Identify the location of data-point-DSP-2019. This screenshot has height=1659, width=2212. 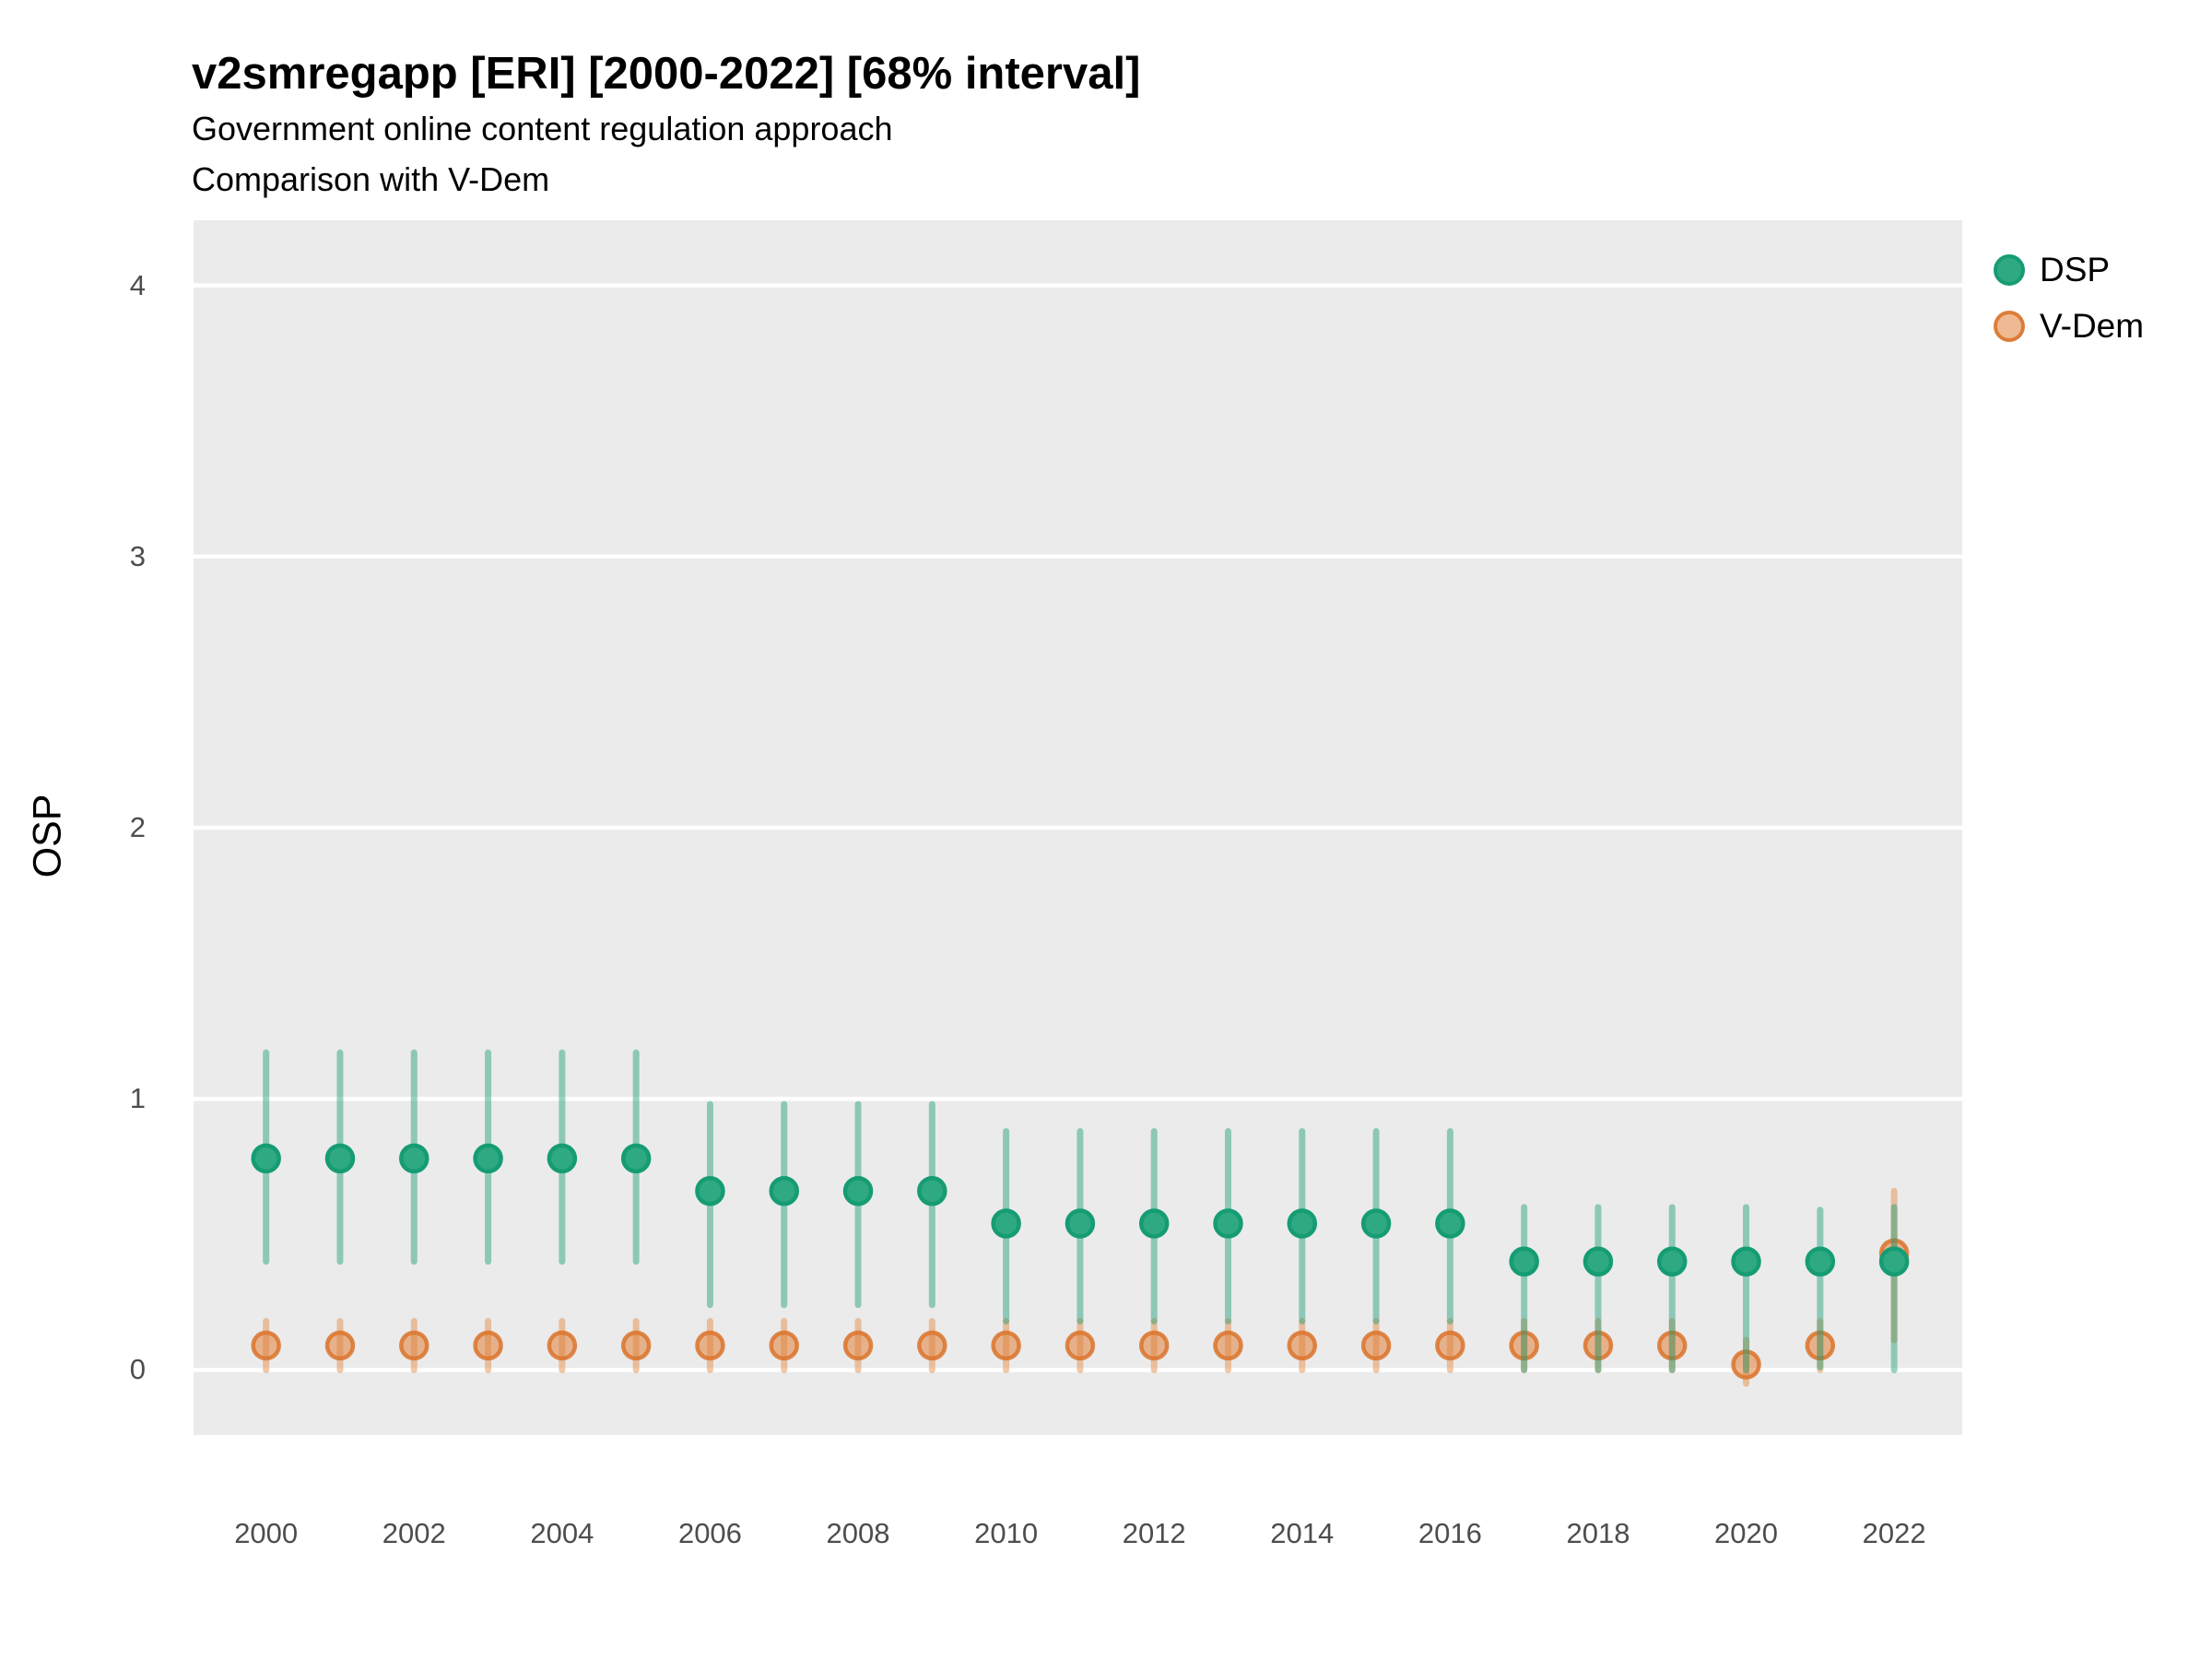
(1672, 1261).